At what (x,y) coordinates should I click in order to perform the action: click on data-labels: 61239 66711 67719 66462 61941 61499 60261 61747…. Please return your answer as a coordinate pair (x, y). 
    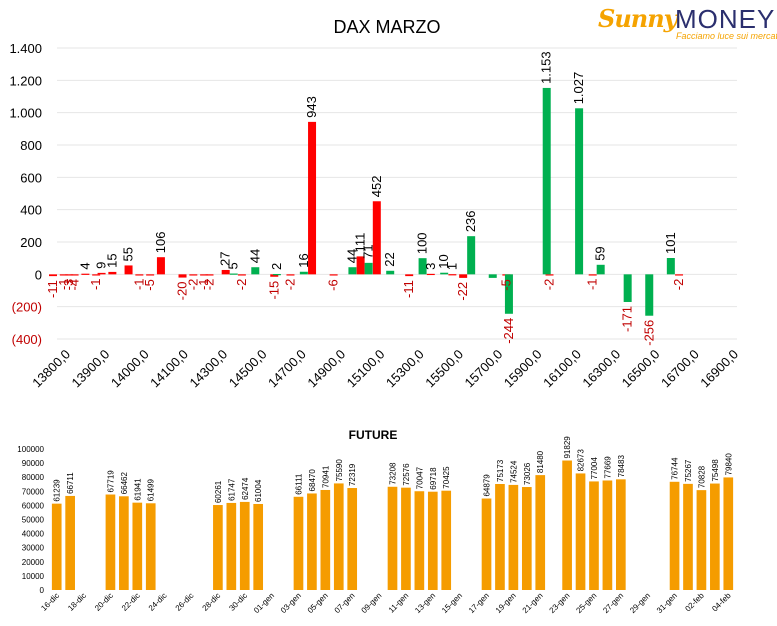
    Looking at the image, I should click on (393, 469).